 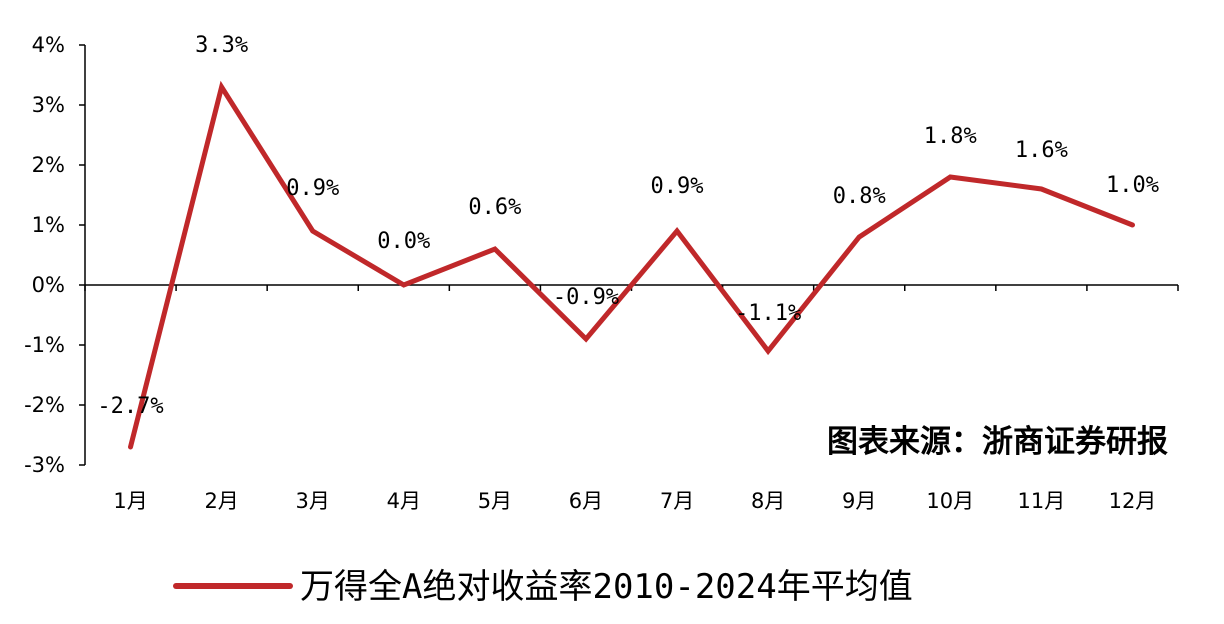 I want to click on x-tick-label: 9月, so click(x=859, y=501).